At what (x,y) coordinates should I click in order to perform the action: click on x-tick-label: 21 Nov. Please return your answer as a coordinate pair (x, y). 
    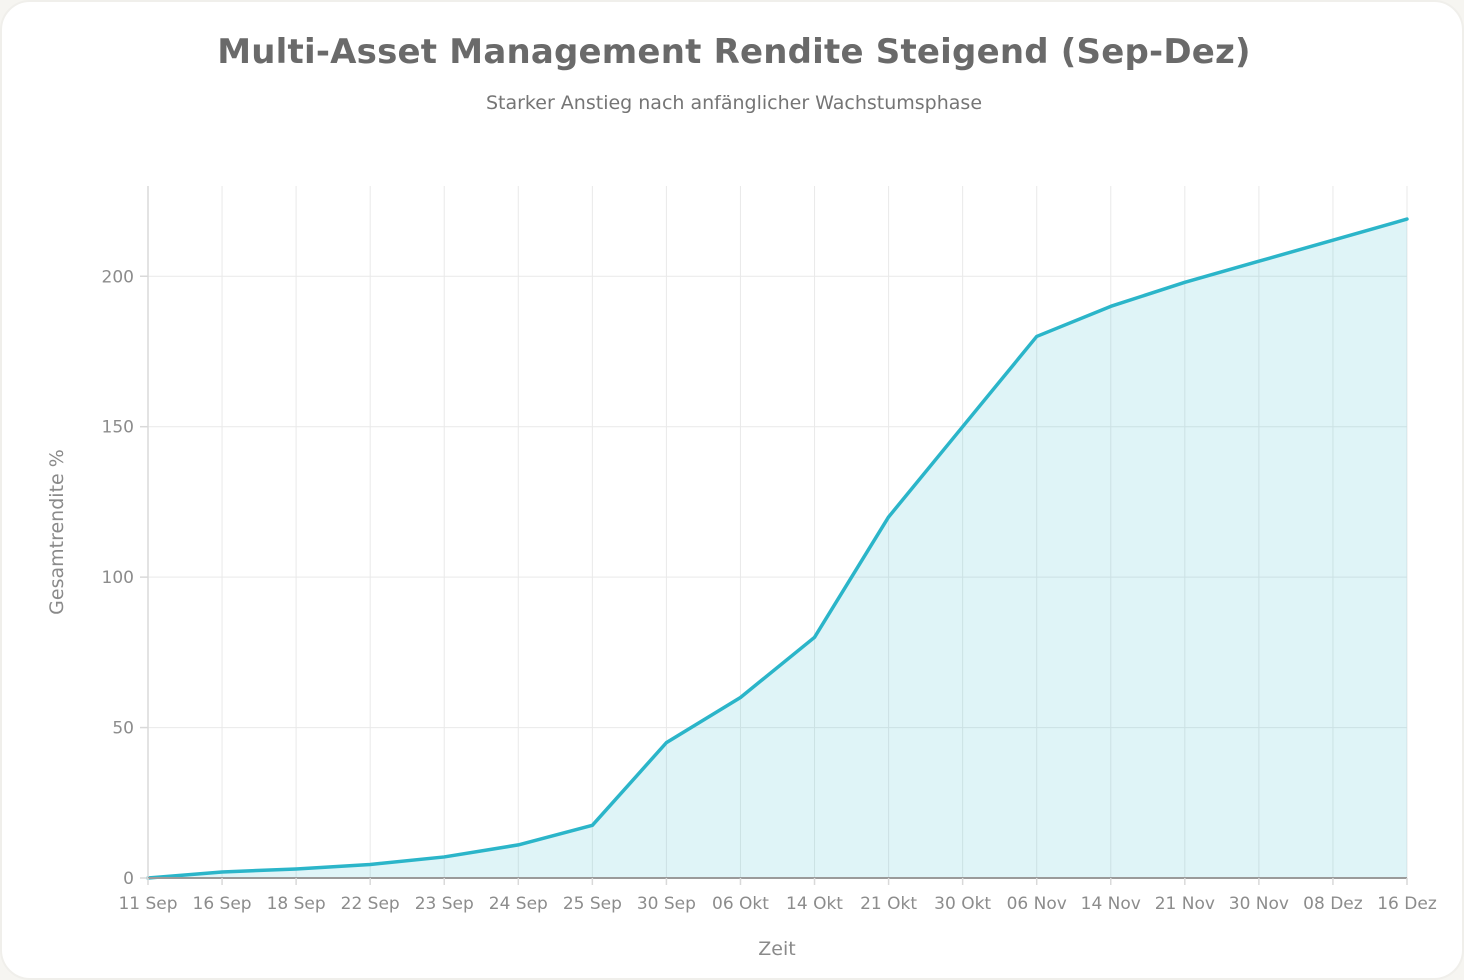
    Looking at the image, I should click on (1185, 904).